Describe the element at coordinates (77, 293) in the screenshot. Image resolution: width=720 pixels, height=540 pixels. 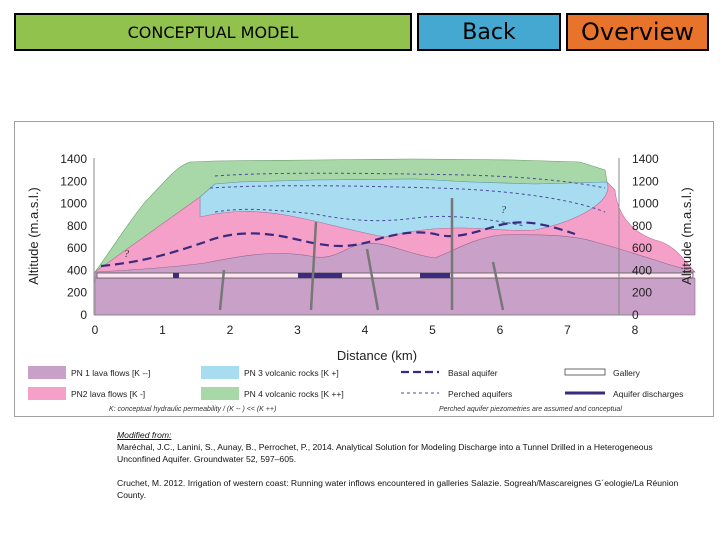
I see `y-tick-label-left: 200` at that location.